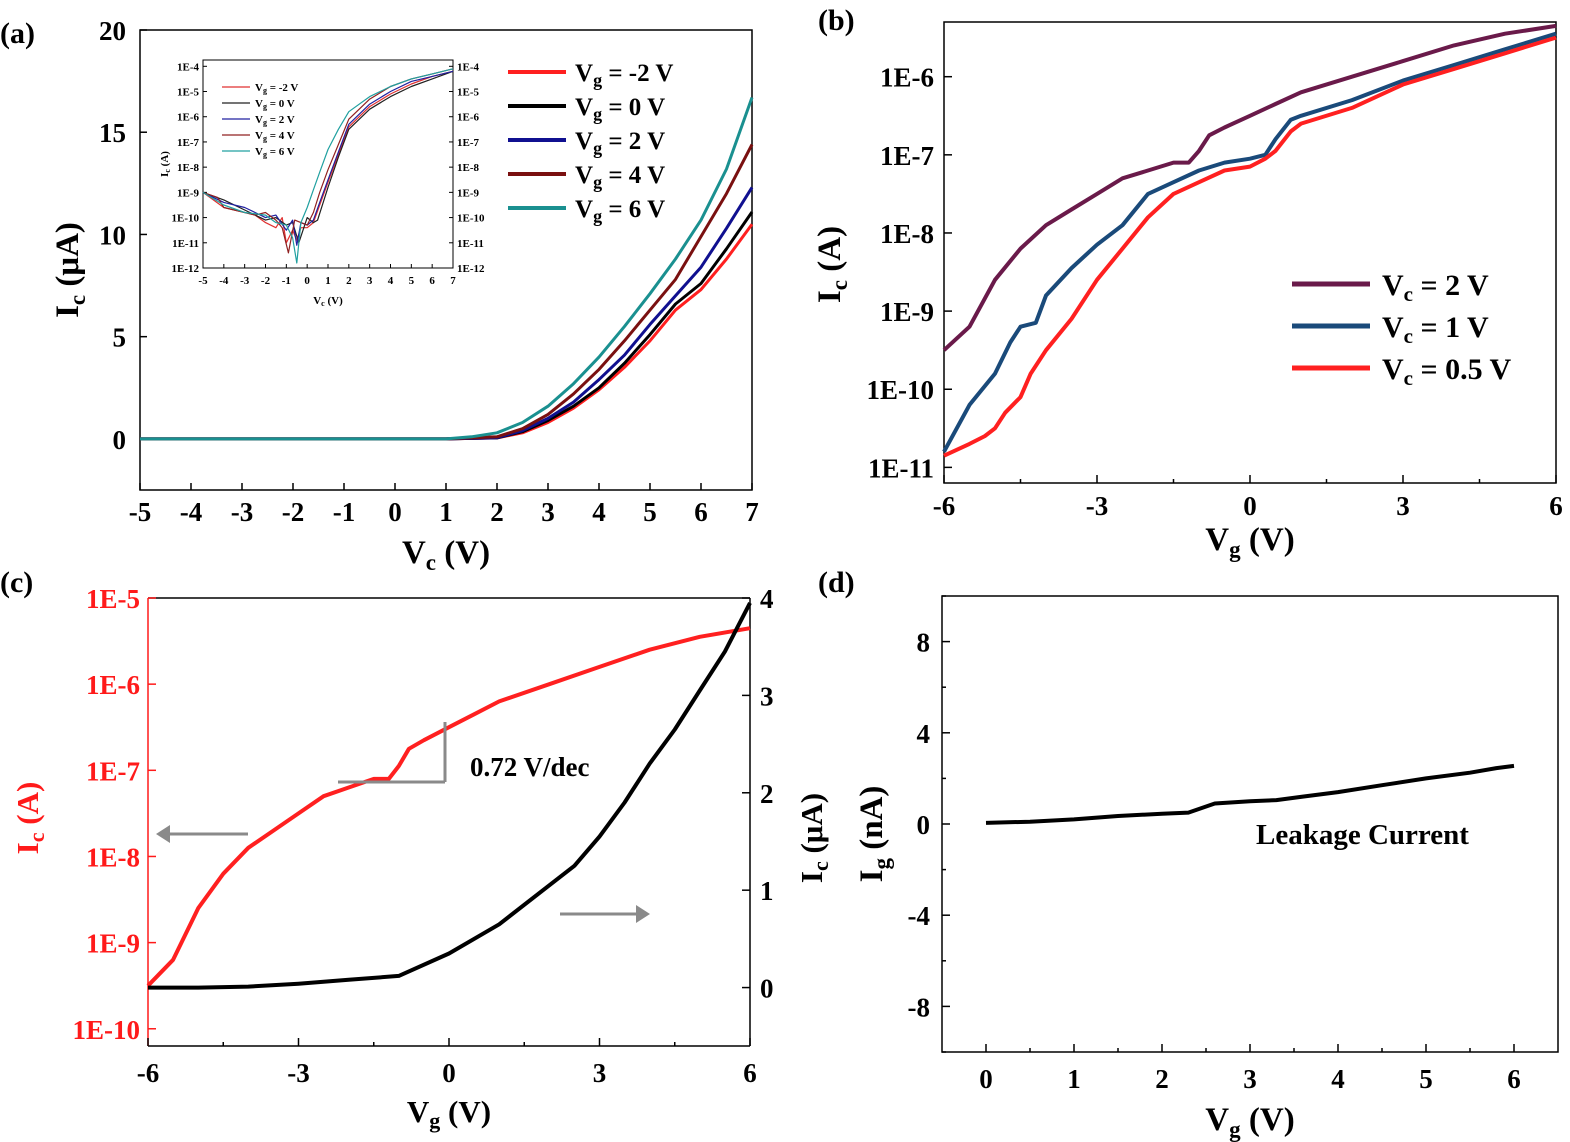  I want to click on x-axis-label: Vc (V), so click(446, 555).